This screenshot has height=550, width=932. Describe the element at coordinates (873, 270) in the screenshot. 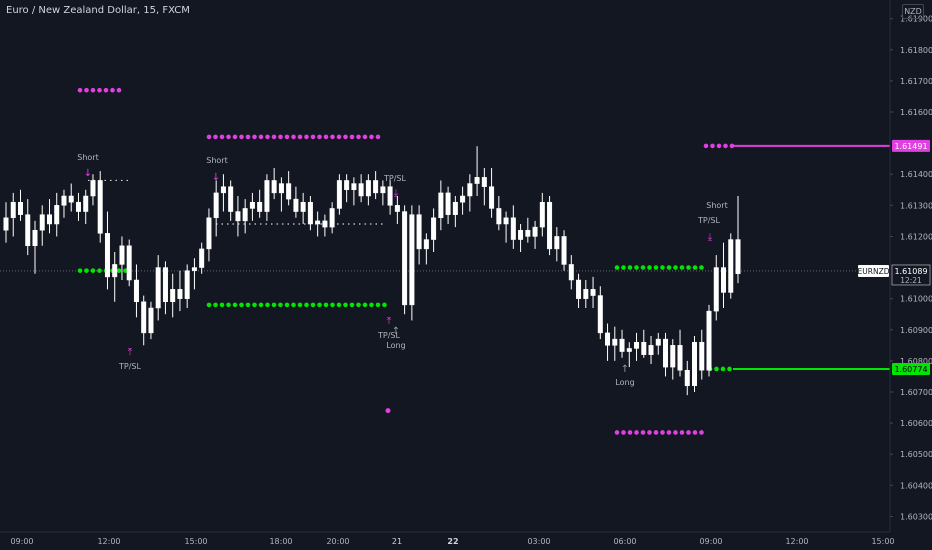

I see `symbol-badge-bg` at that location.